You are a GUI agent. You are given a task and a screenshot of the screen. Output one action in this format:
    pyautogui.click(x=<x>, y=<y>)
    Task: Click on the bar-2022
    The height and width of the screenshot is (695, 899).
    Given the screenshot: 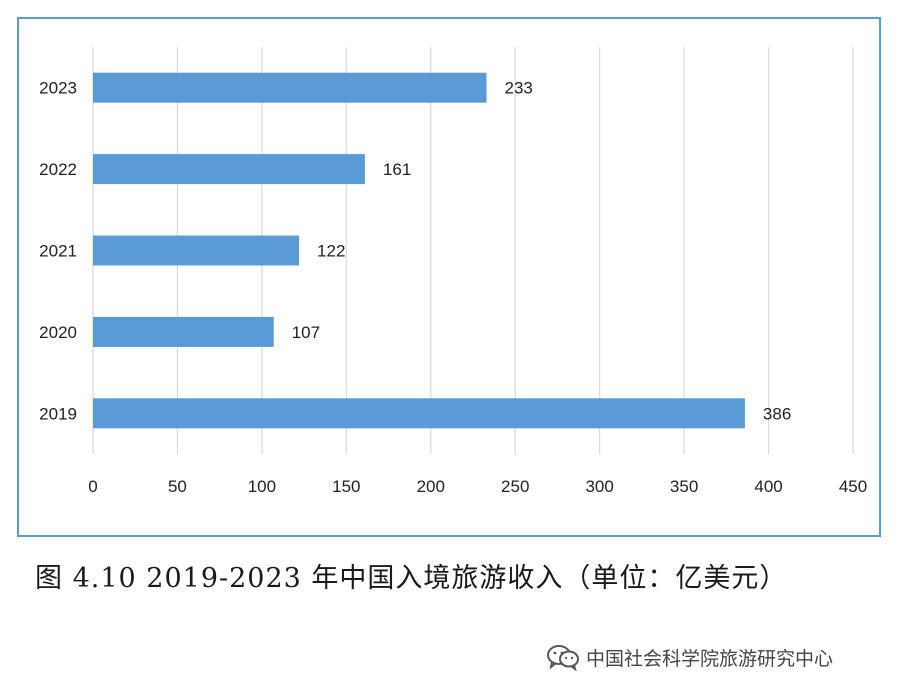 What is the action you would take?
    pyautogui.click(x=229, y=169)
    